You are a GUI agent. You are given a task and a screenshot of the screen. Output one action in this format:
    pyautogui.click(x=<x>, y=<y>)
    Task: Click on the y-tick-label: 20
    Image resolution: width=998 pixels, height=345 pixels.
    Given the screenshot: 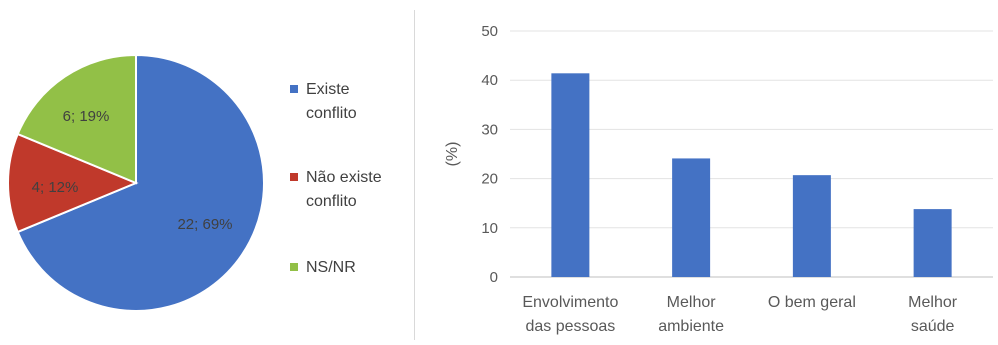 What is the action you would take?
    pyautogui.click(x=489, y=179)
    